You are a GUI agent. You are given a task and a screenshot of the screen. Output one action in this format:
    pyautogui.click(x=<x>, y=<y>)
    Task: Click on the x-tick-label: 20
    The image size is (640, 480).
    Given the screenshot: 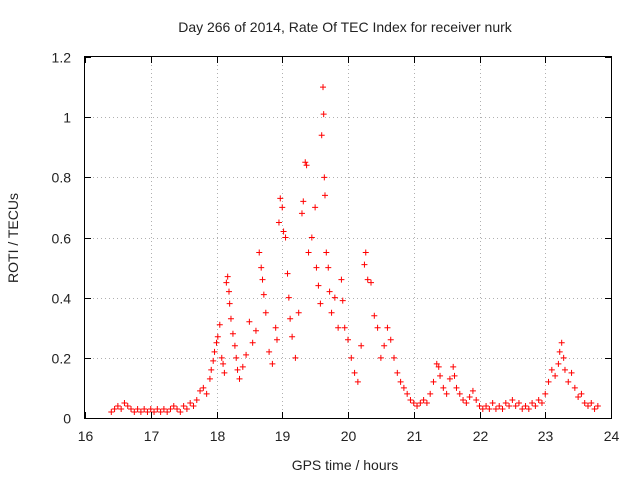 What is the action you would take?
    pyautogui.click(x=349, y=436)
    